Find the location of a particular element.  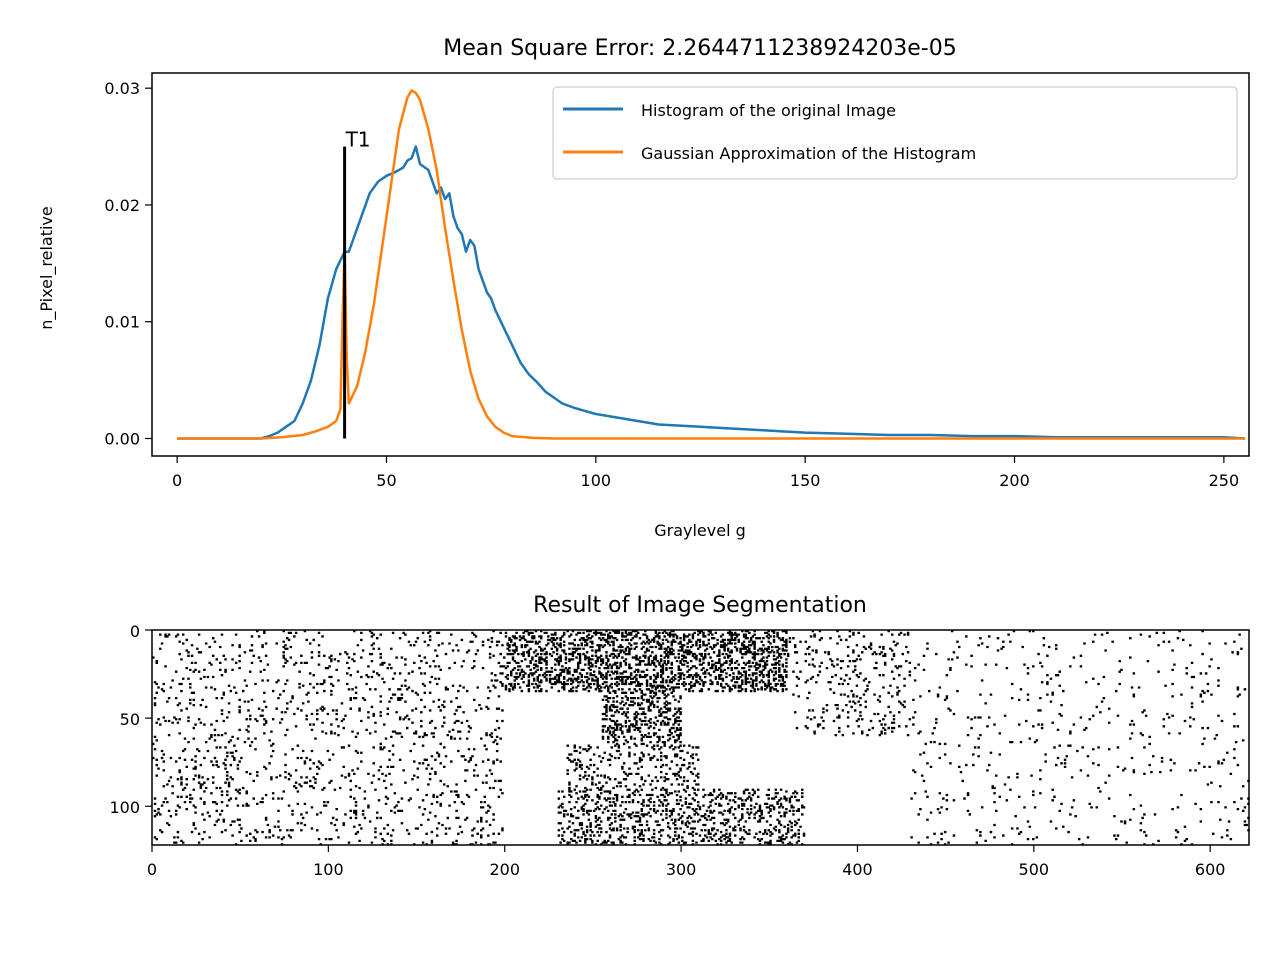

x-tick-label: 50 is located at coordinates (386, 480).